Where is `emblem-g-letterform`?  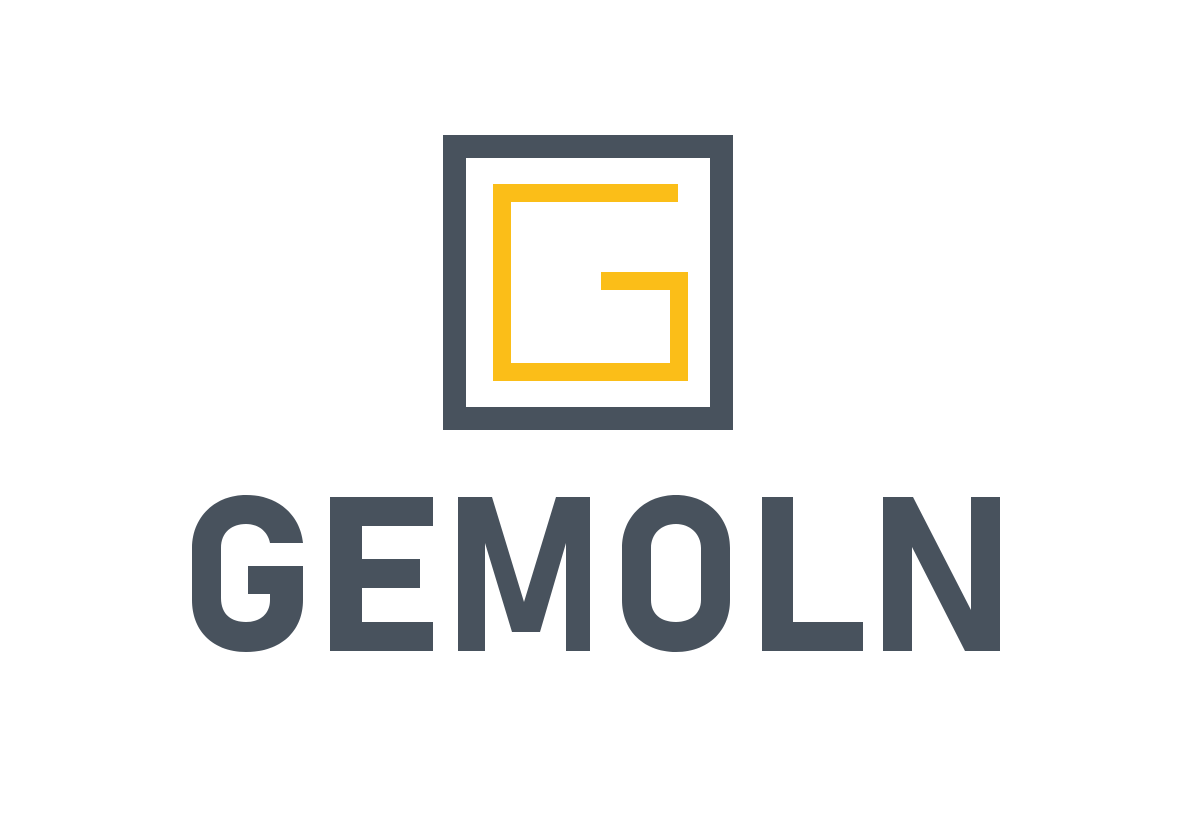
emblem-g-letterform is located at coordinates (590, 282).